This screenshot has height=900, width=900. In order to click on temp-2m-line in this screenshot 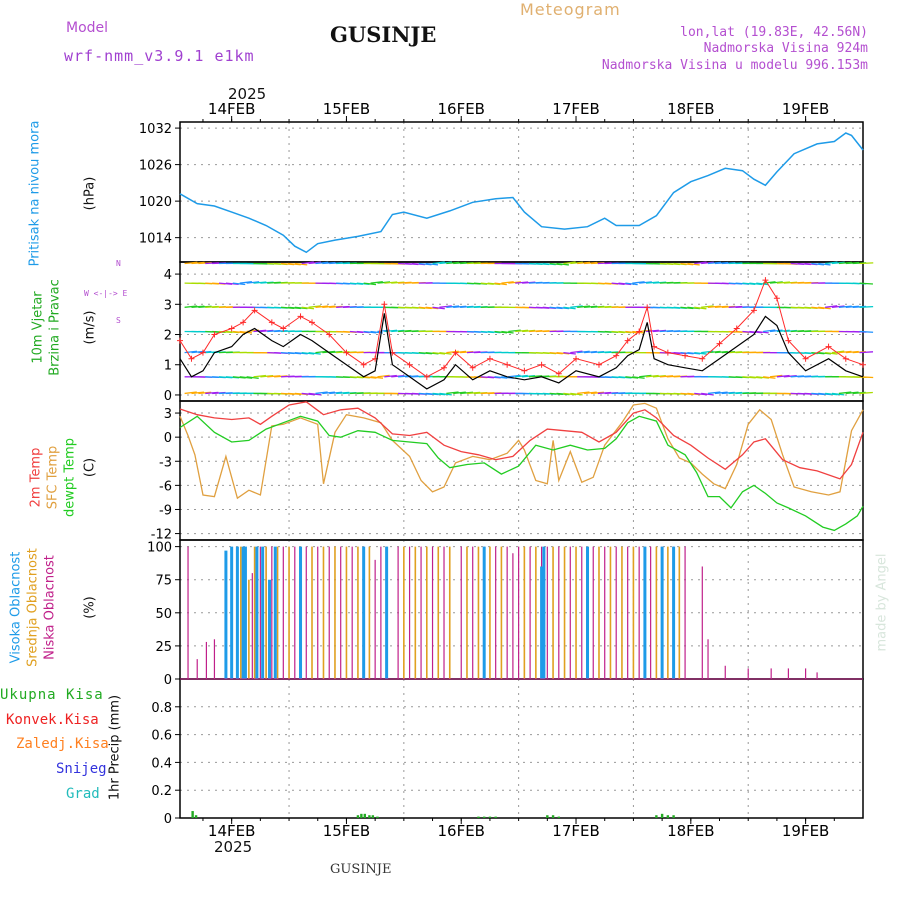, I will do `click(521, 440)`.